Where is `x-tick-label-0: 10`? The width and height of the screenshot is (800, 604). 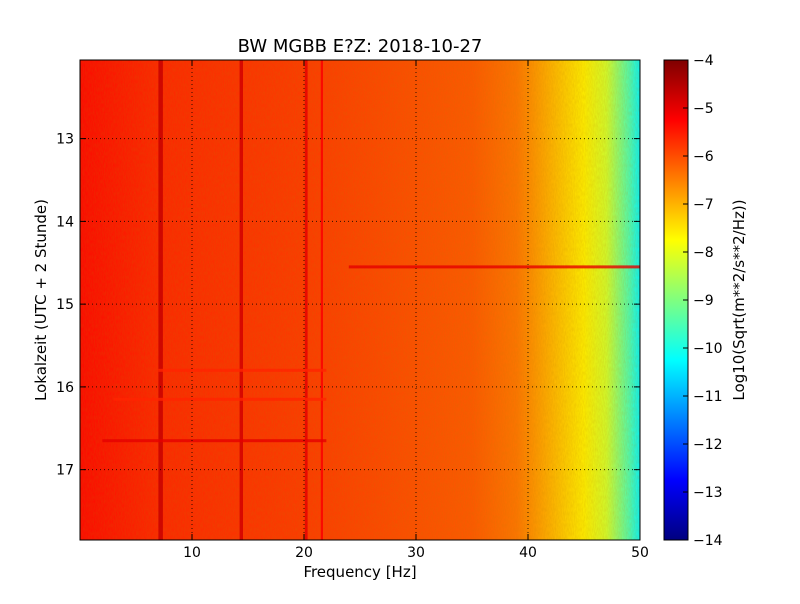 x-tick-label-0: 10 is located at coordinates (192, 553).